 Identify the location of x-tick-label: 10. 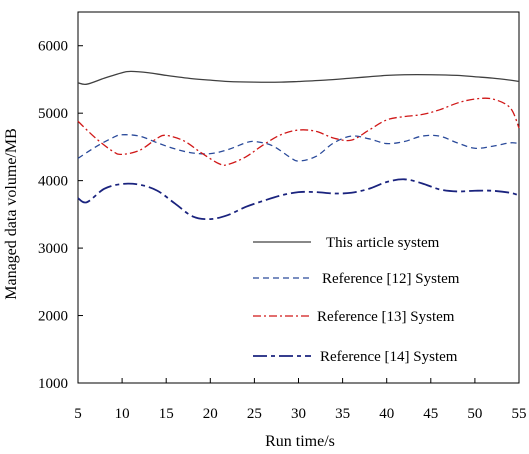
(122, 414).